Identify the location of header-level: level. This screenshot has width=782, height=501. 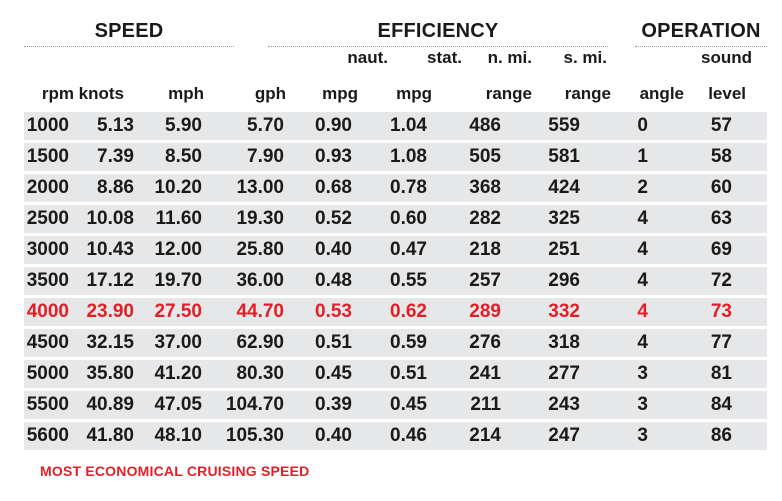
(727, 93).